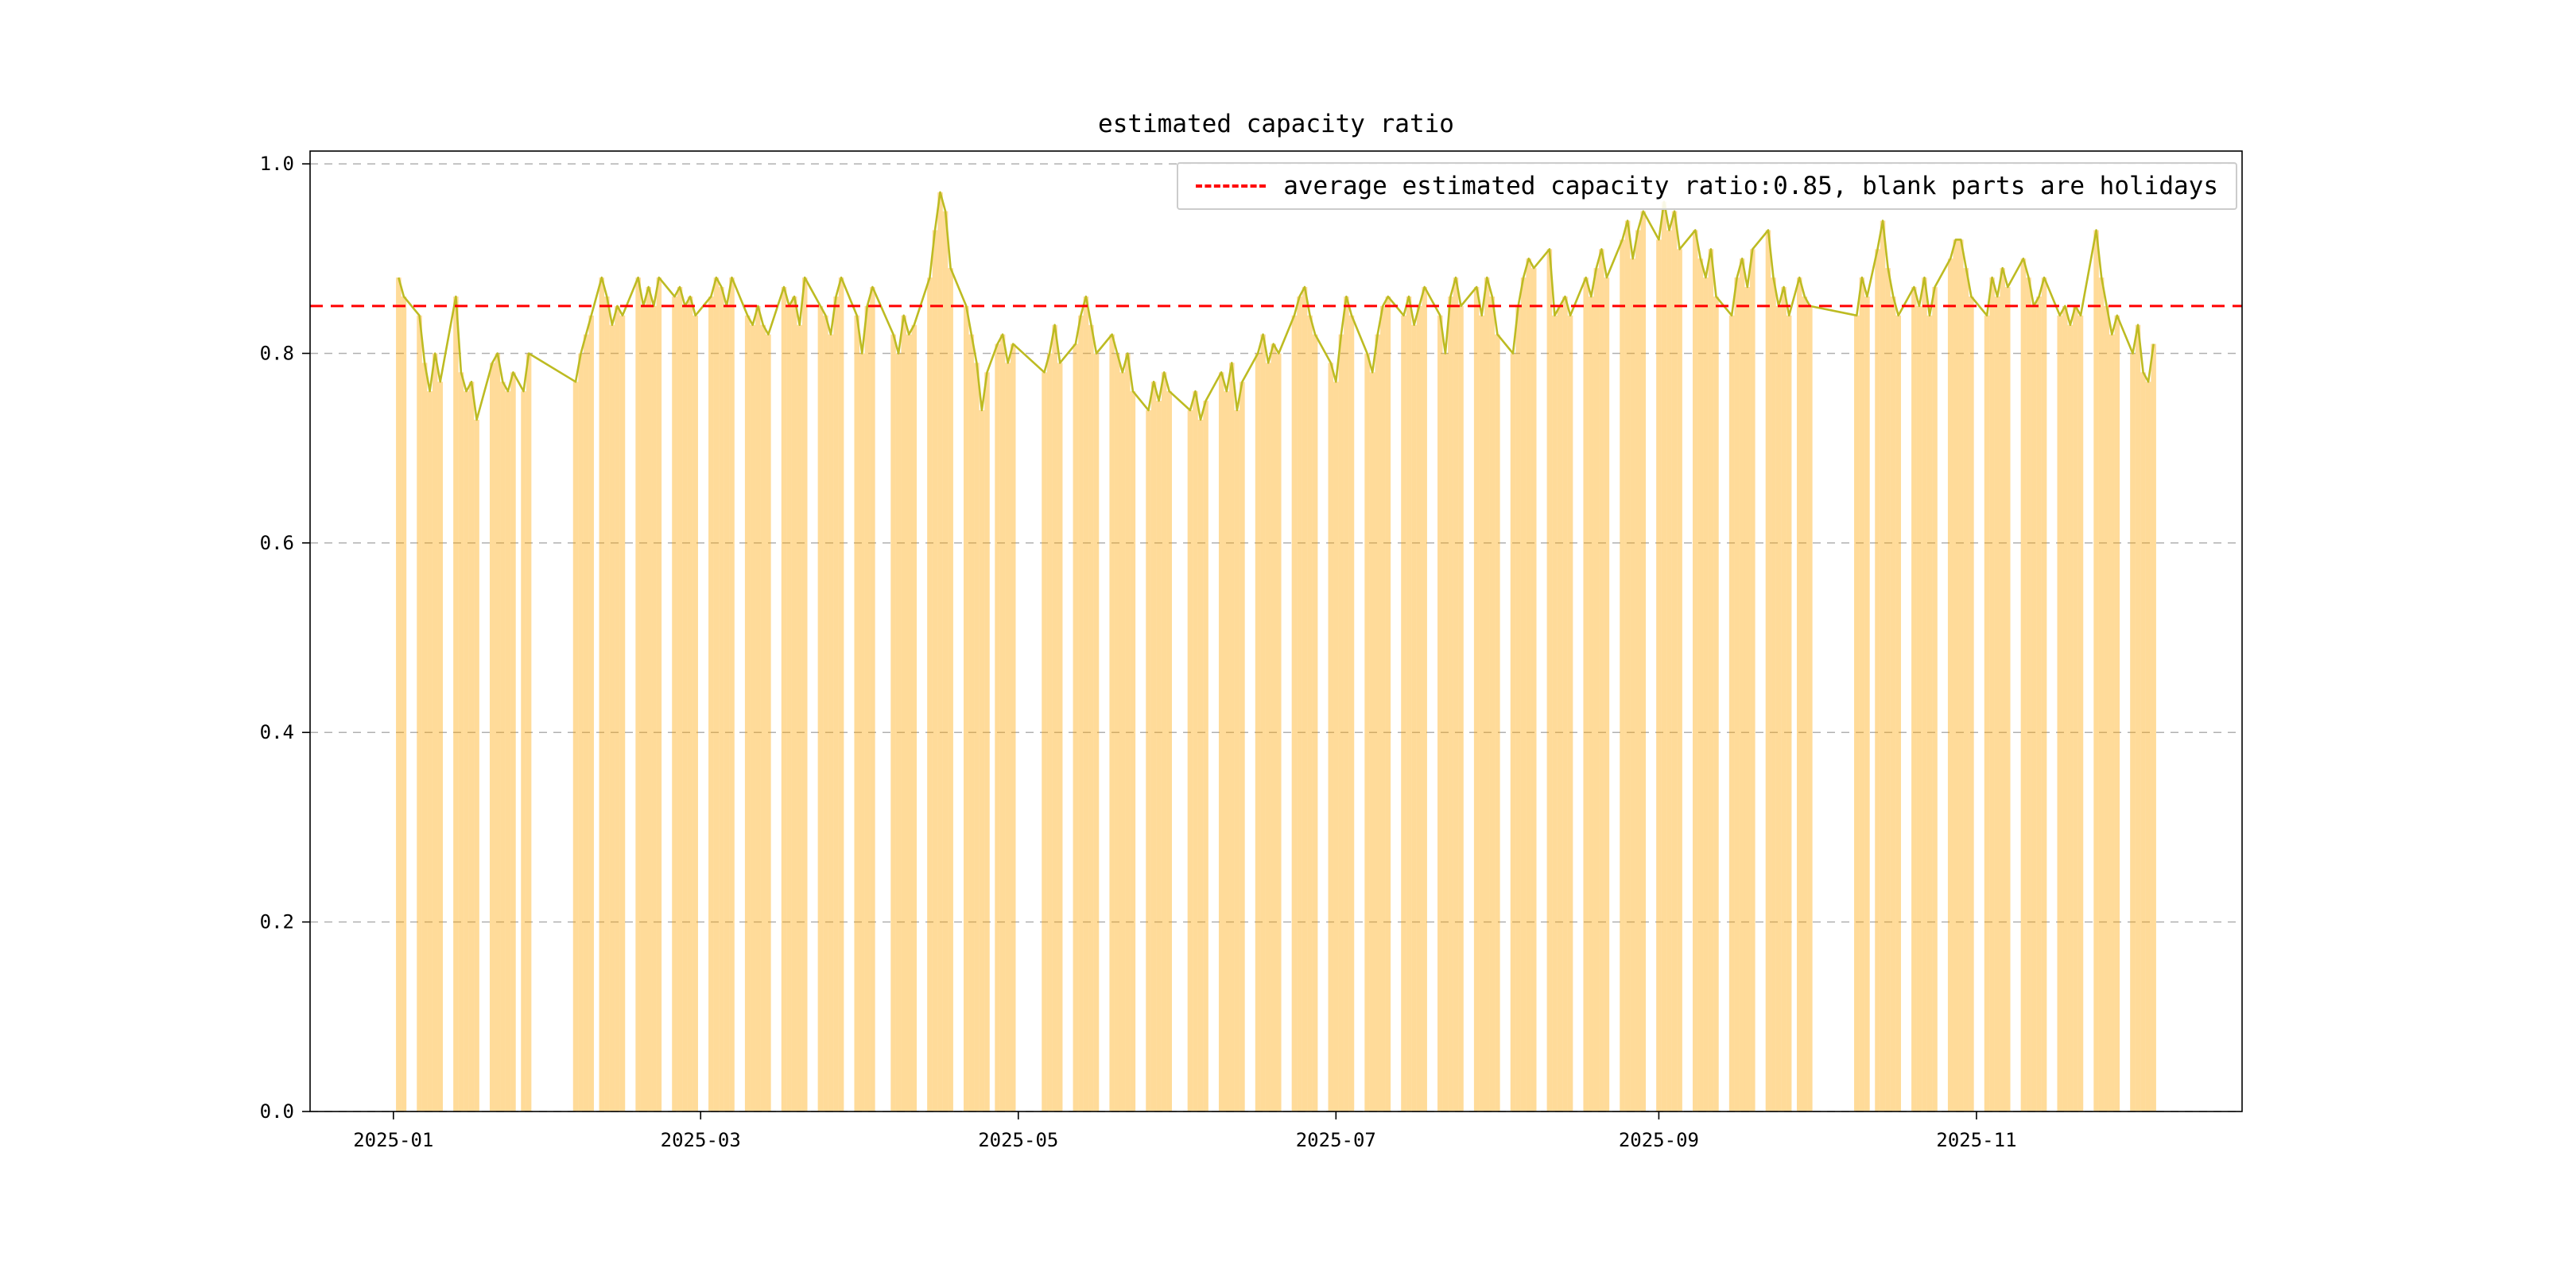 The height and width of the screenshot is (1288, 2576). Describe the element at coordinates (277, 164) in the screenshot. I see `y-tick-label: 1.0` at that location.